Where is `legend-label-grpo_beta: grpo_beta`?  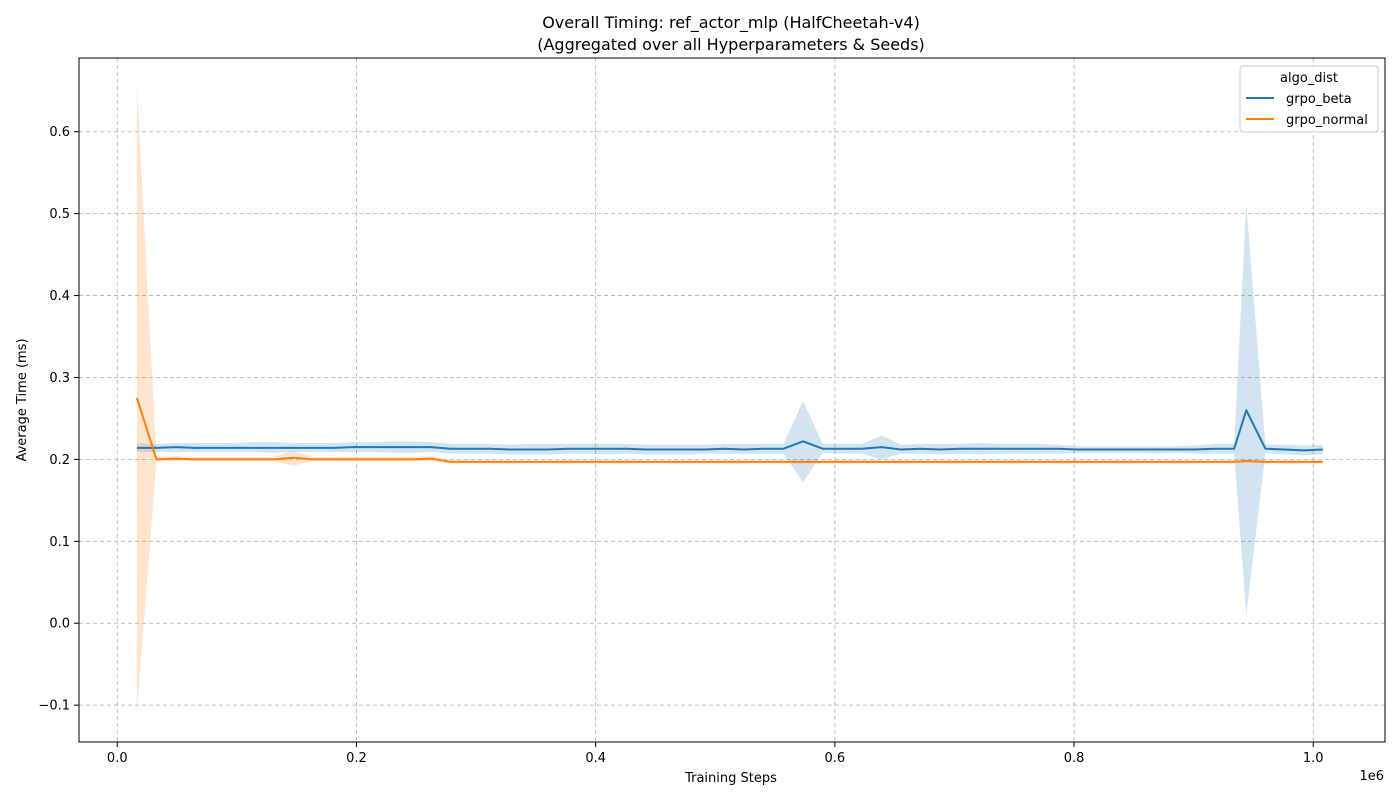 legend-label-grpo_beta: grpo_beta is located at coordinates (1319, 99).